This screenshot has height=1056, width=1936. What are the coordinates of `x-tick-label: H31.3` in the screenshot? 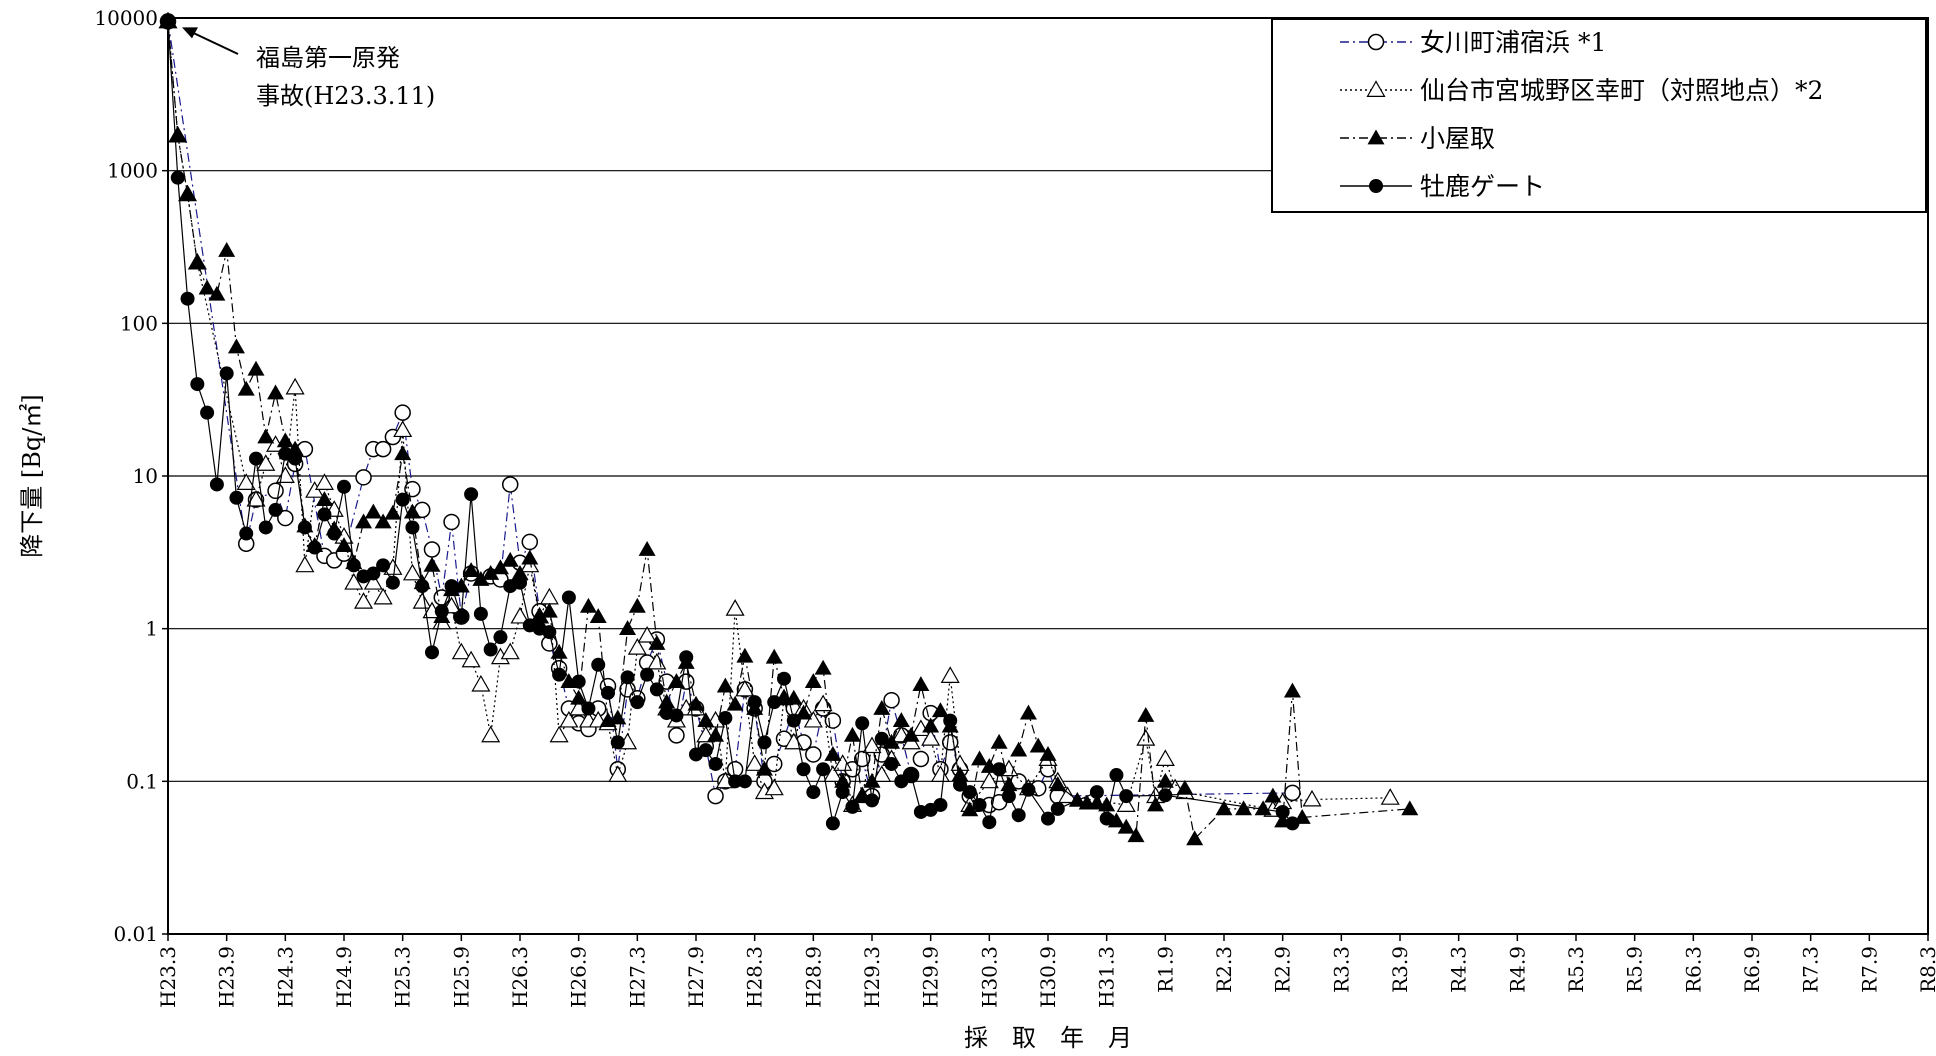 It's located at (1107, 977).